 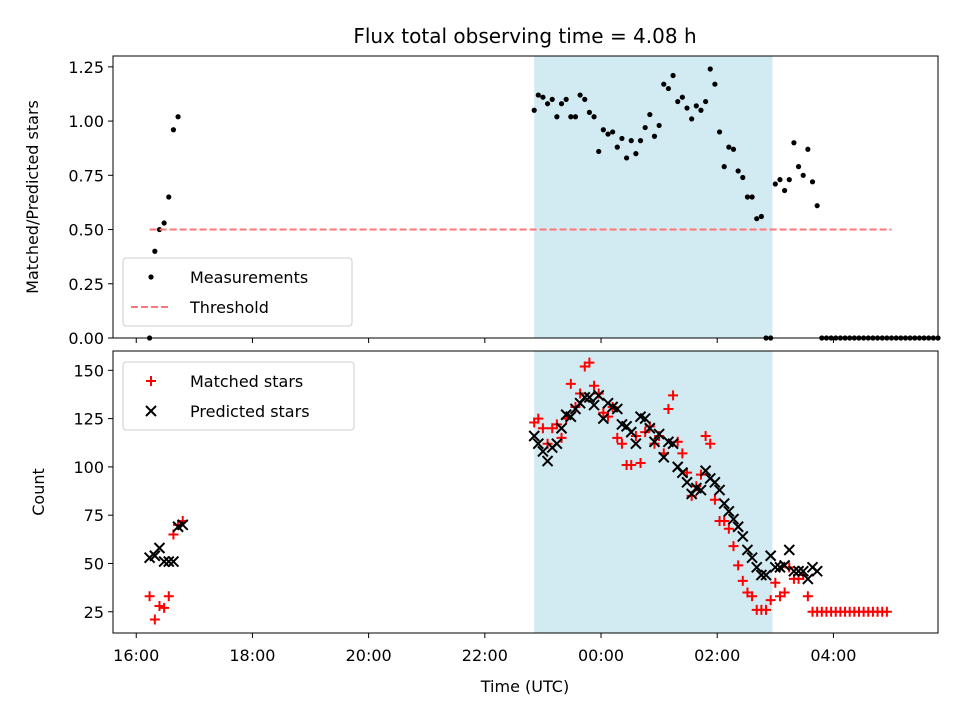 What do you see at coordinates (94, 515) in the screenshot?
I see `y-tick-label: 75` at bounding box center [94, 515].